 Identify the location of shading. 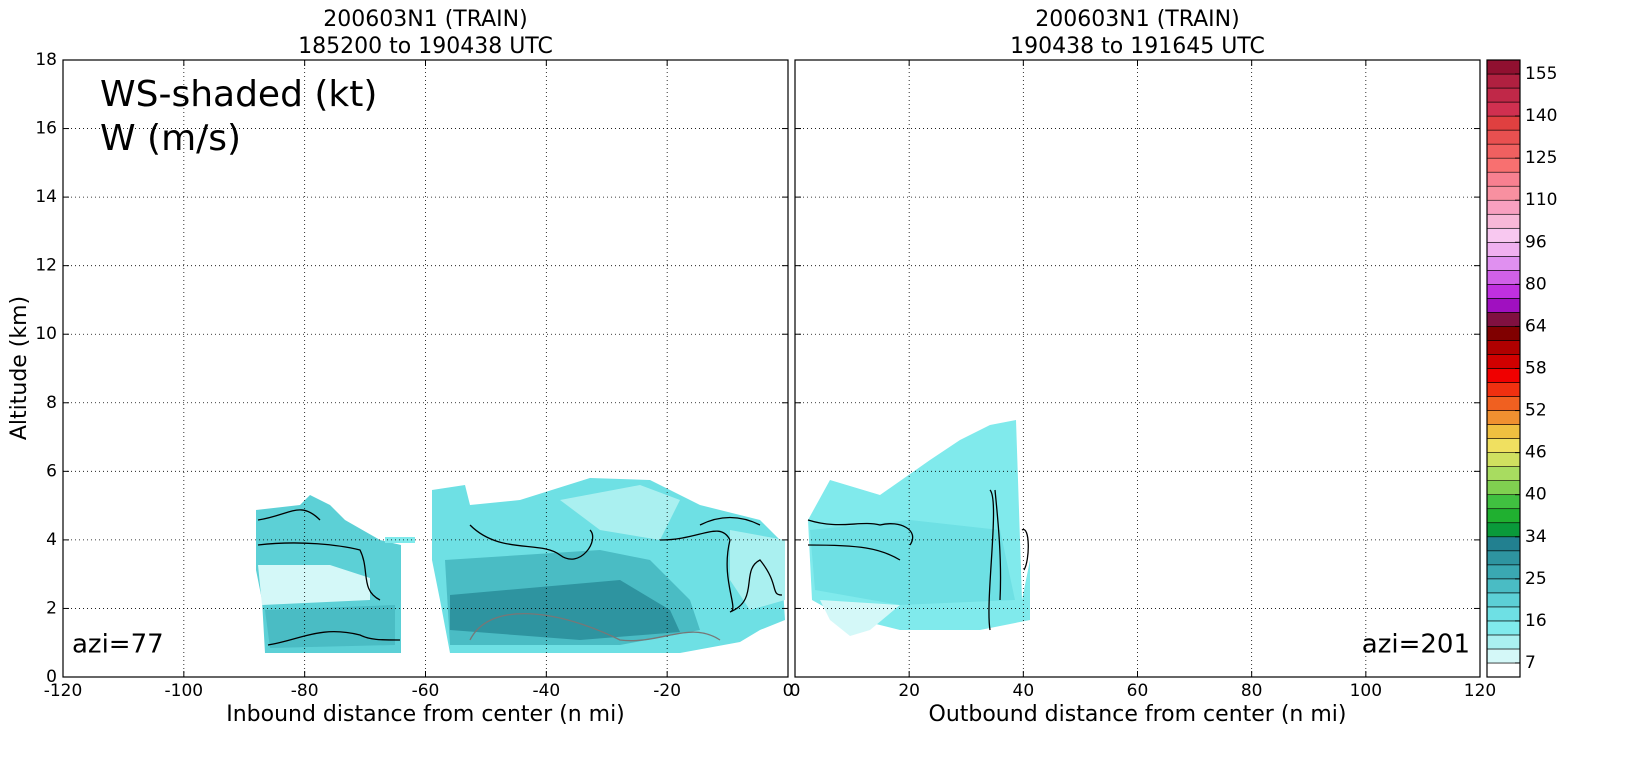
(643, 536).